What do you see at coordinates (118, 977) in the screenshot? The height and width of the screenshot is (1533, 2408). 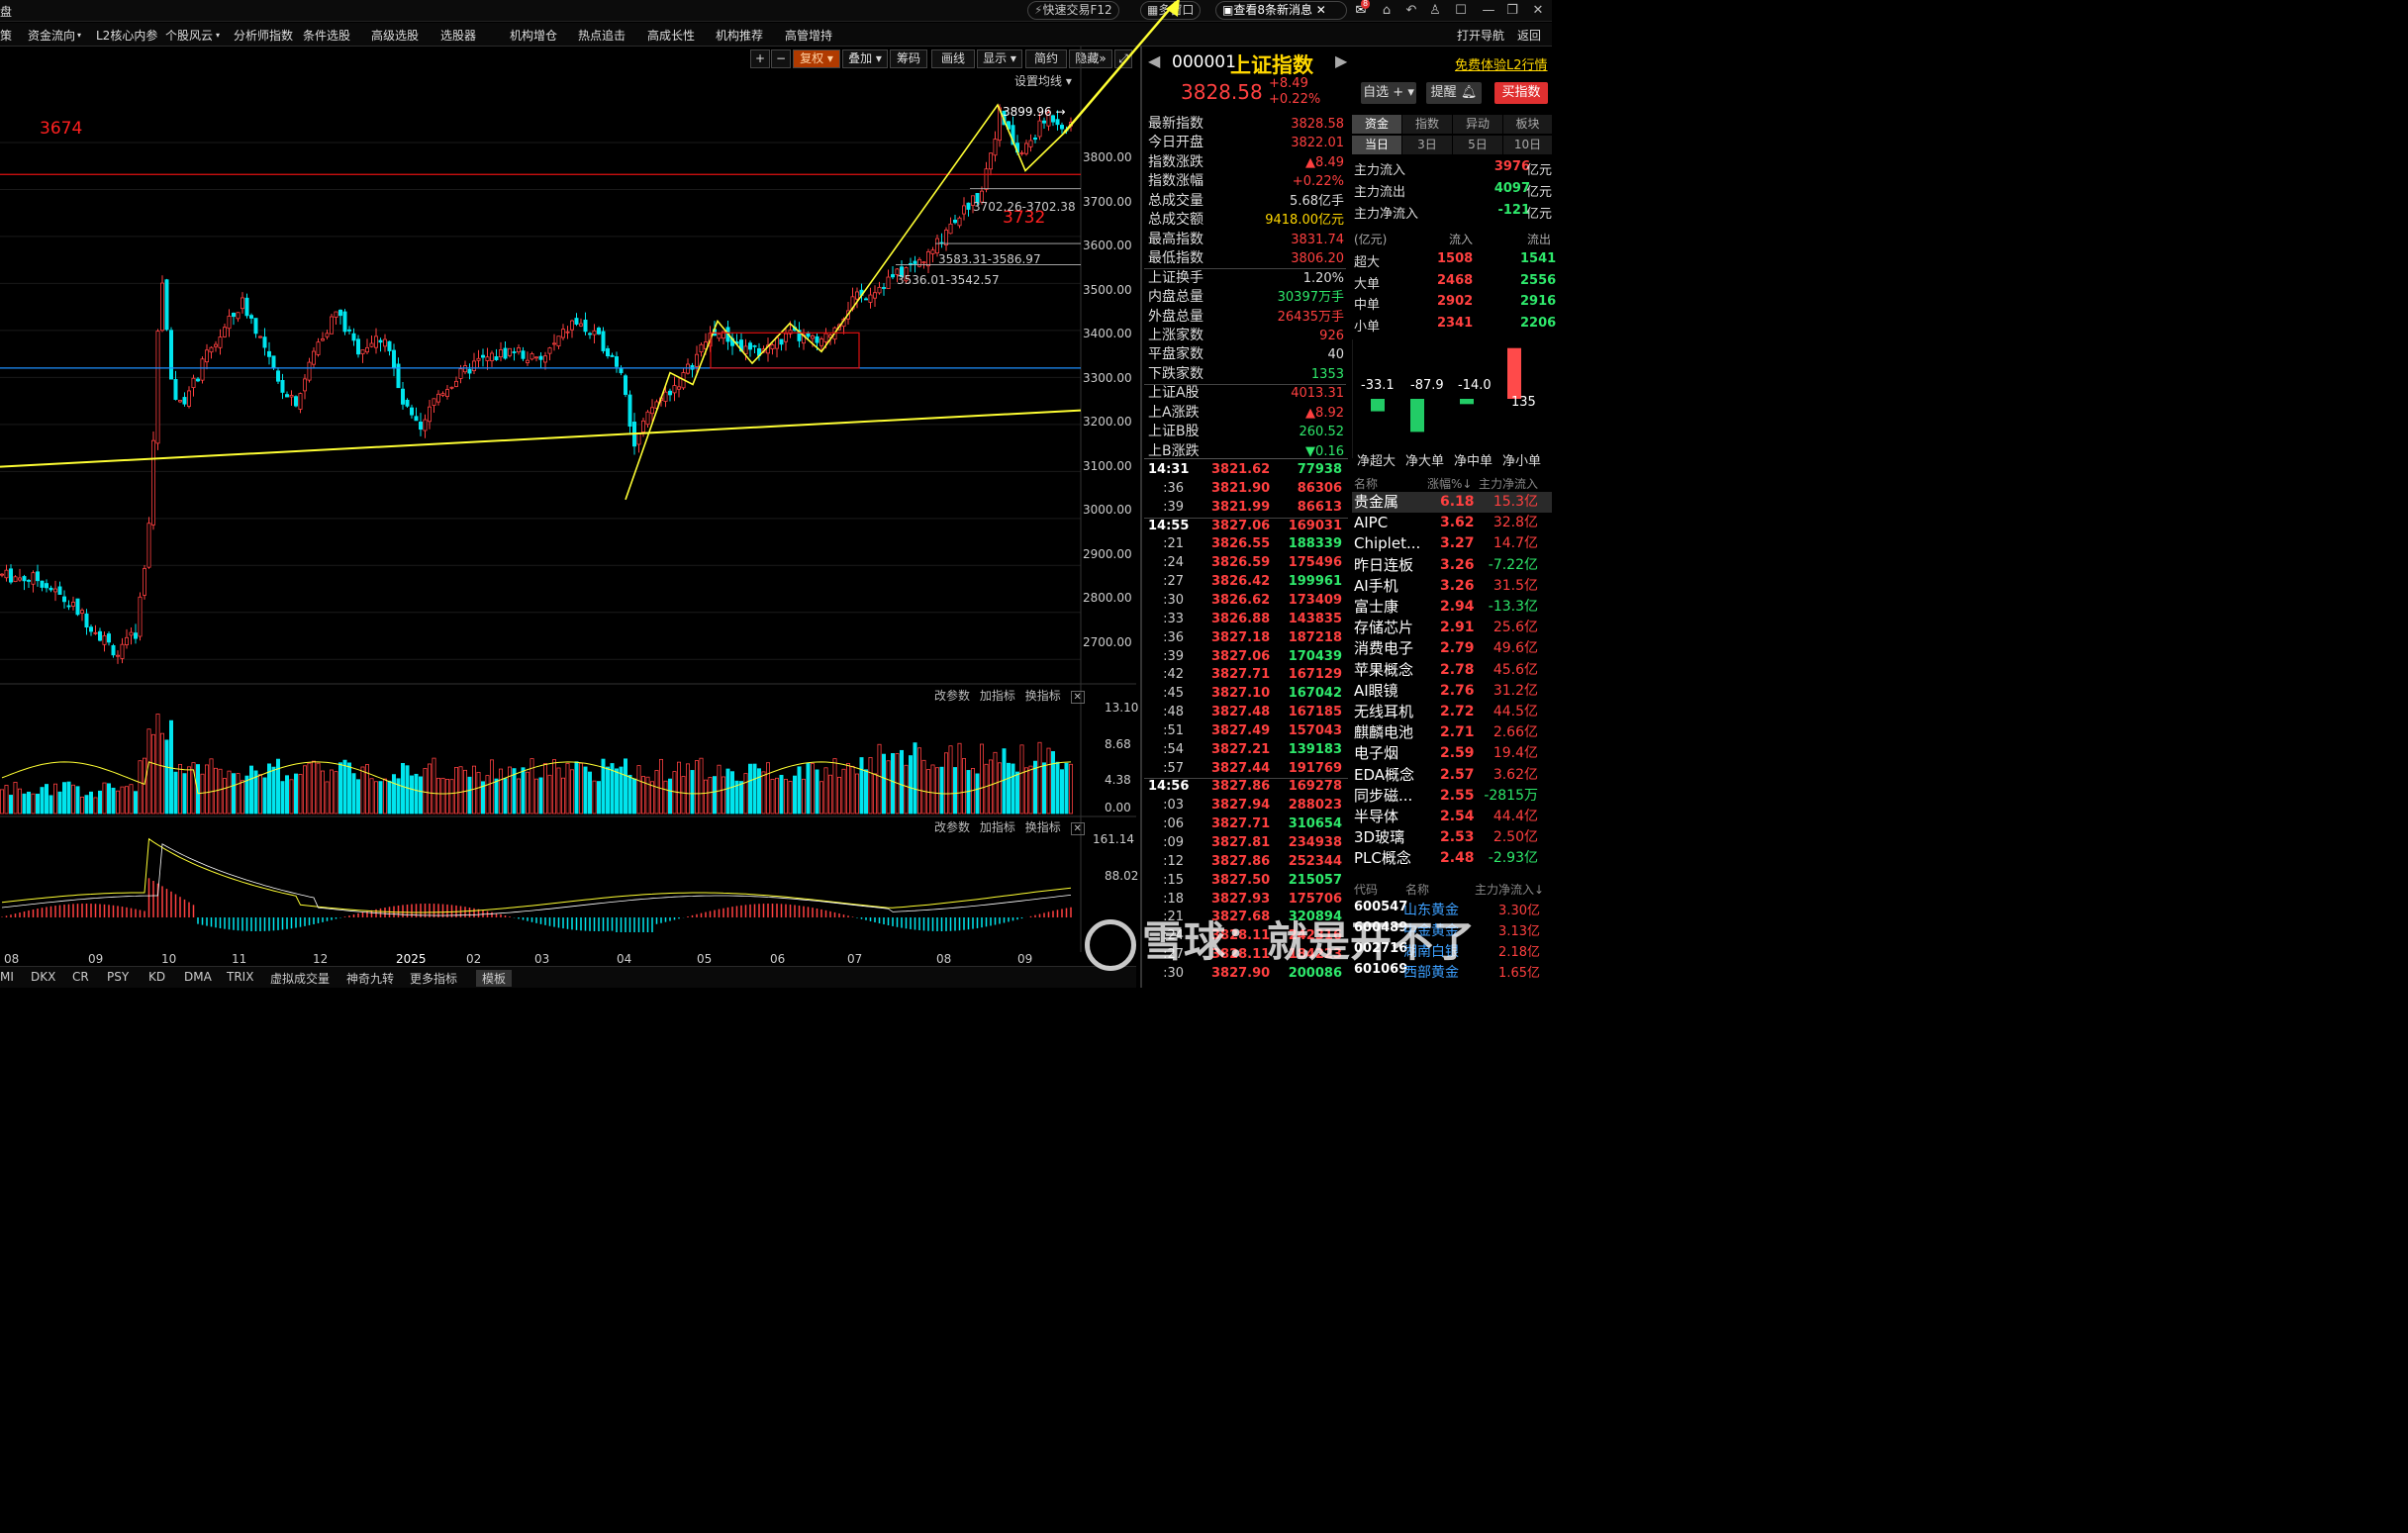 I see `indicator-tab: PSY` at bounding box center [118, 977].